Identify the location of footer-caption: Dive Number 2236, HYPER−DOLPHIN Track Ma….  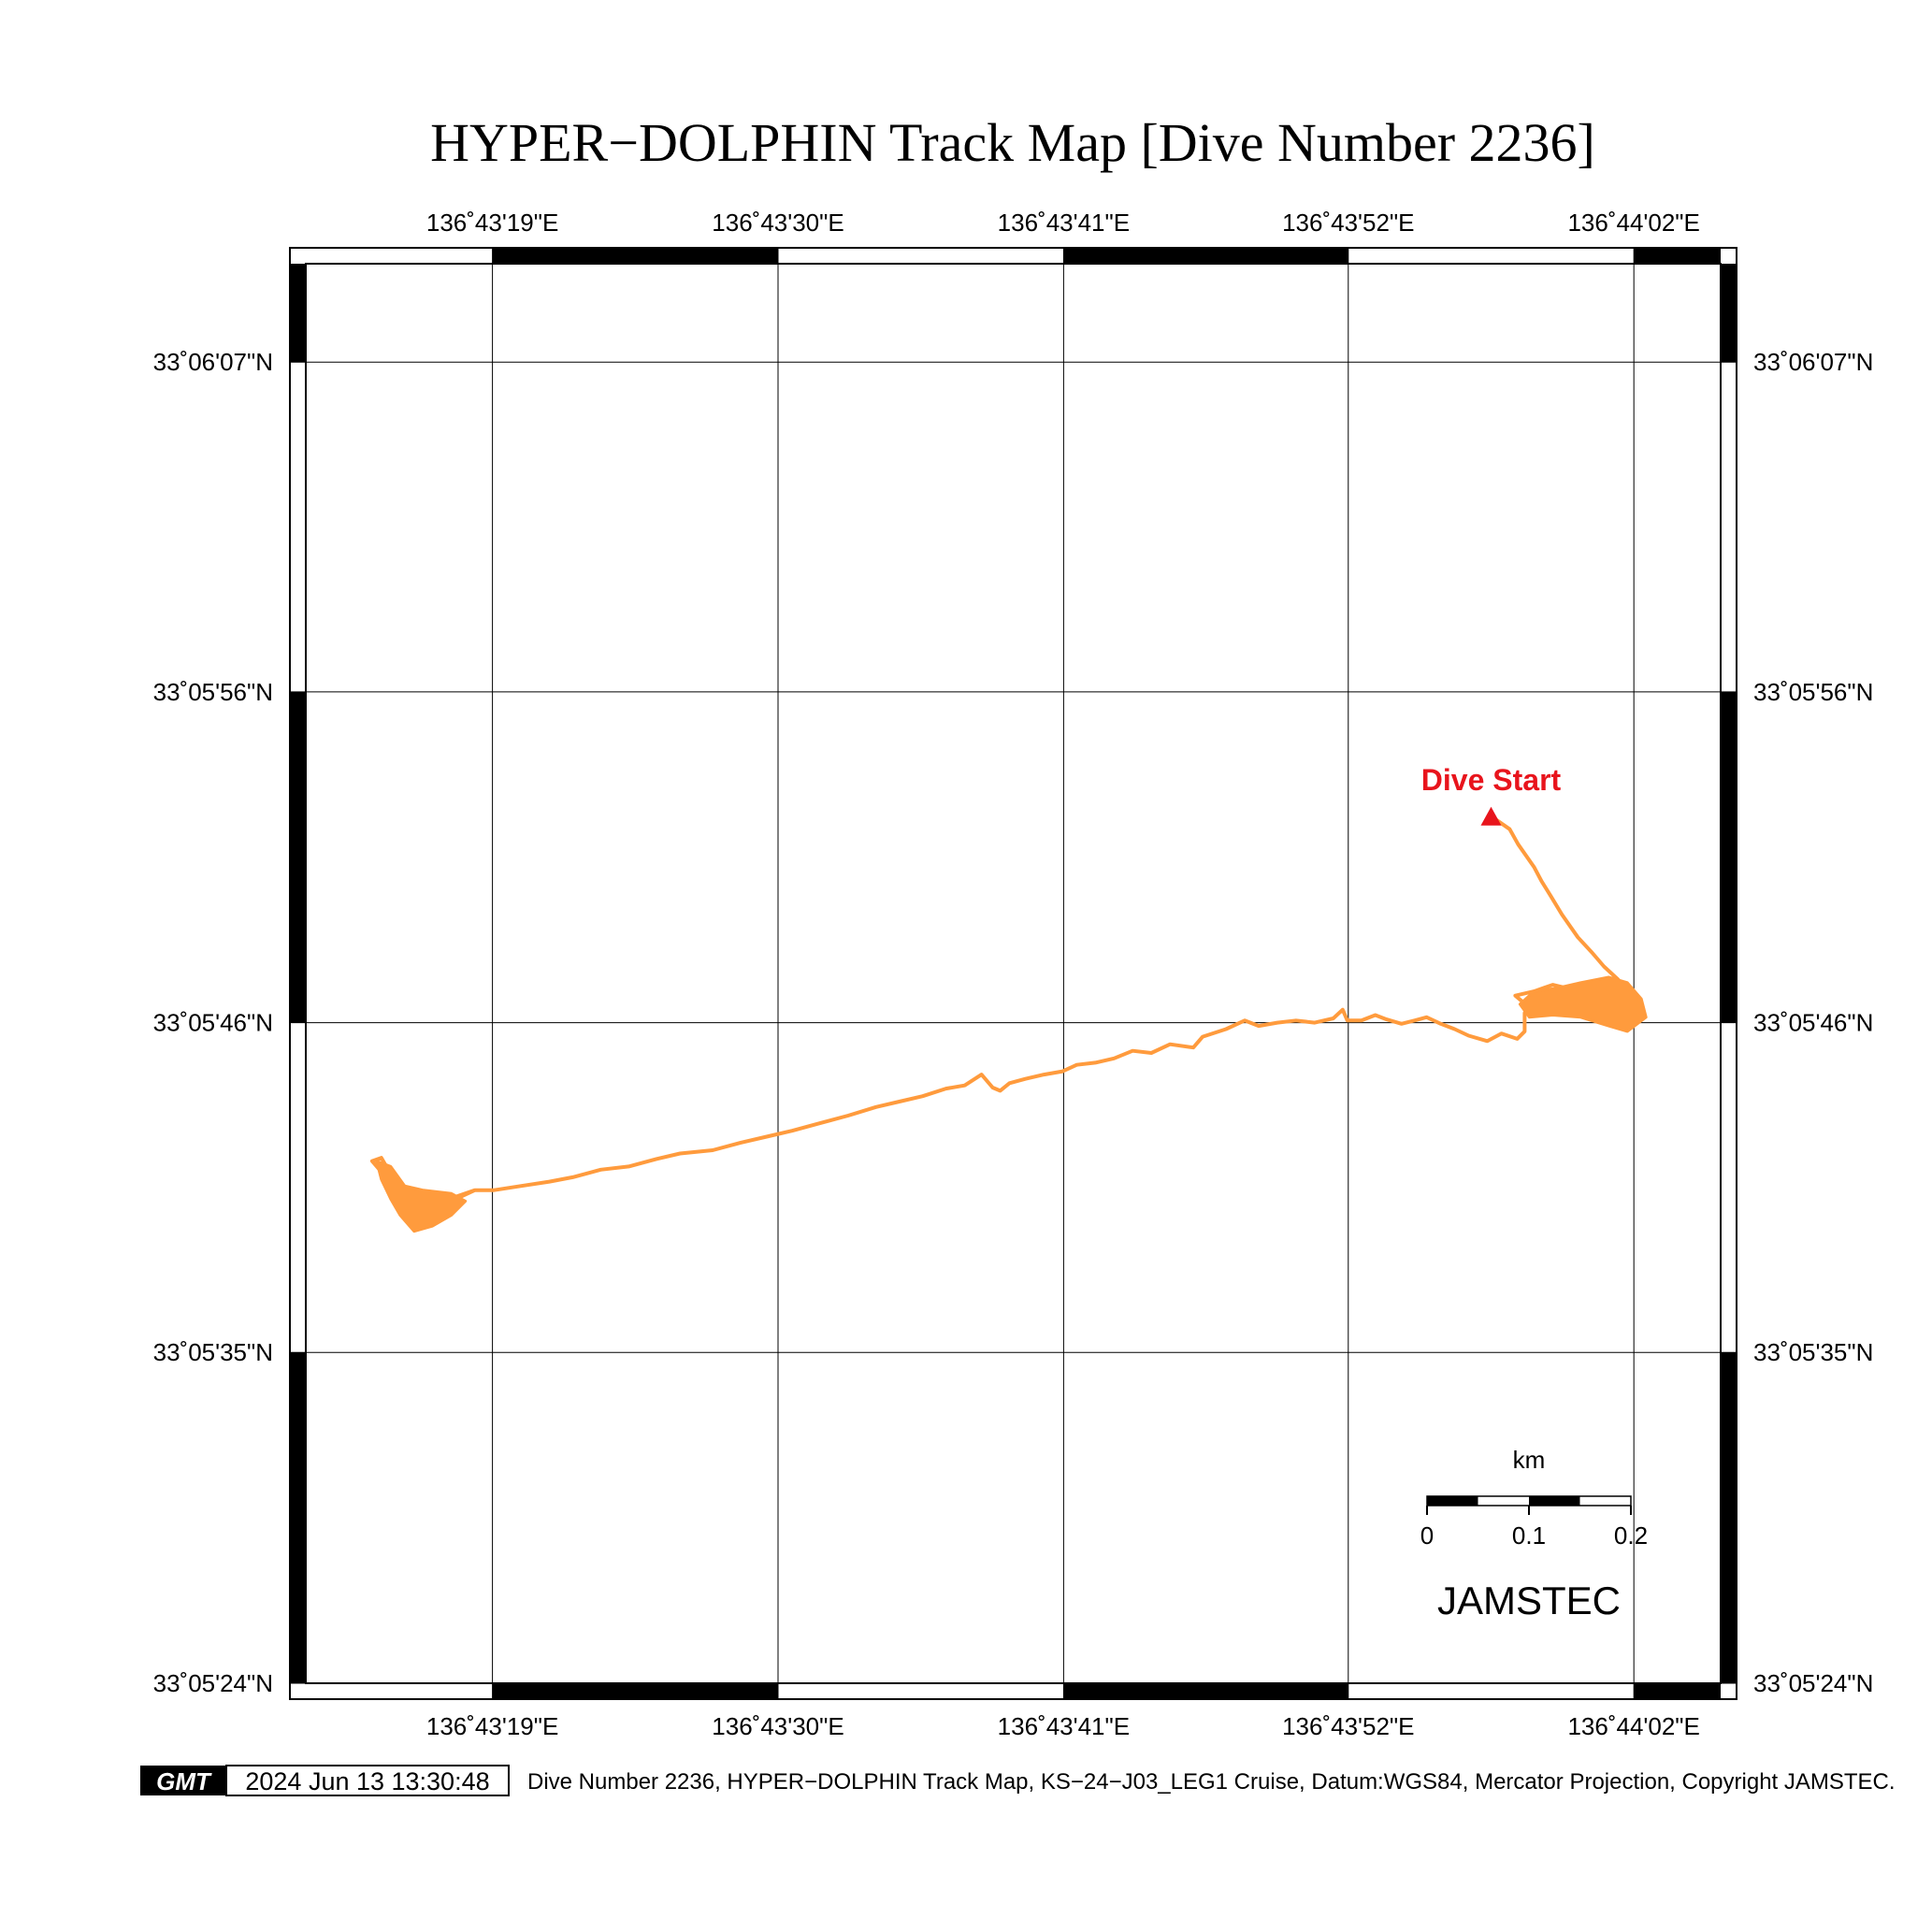
(1211, 1782).